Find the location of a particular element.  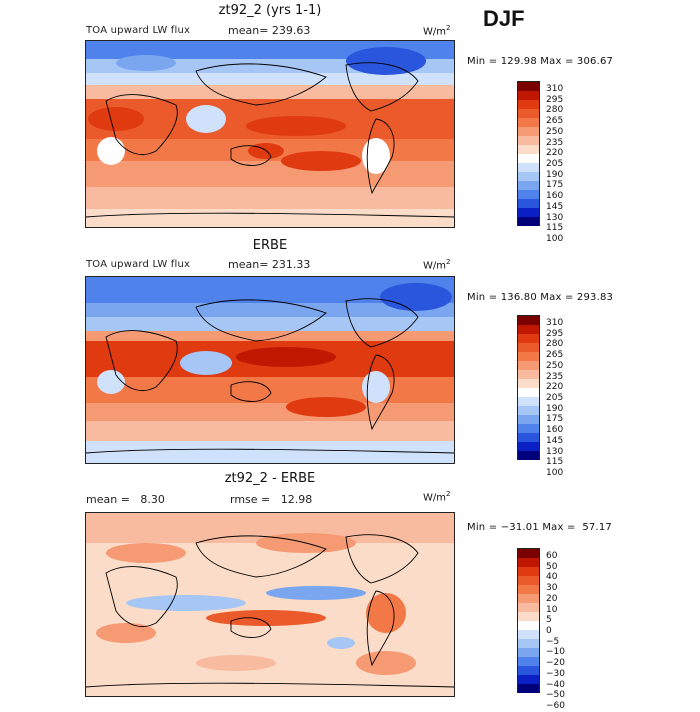

panel3-units: W/m2 is located at coordinates (437, 497).